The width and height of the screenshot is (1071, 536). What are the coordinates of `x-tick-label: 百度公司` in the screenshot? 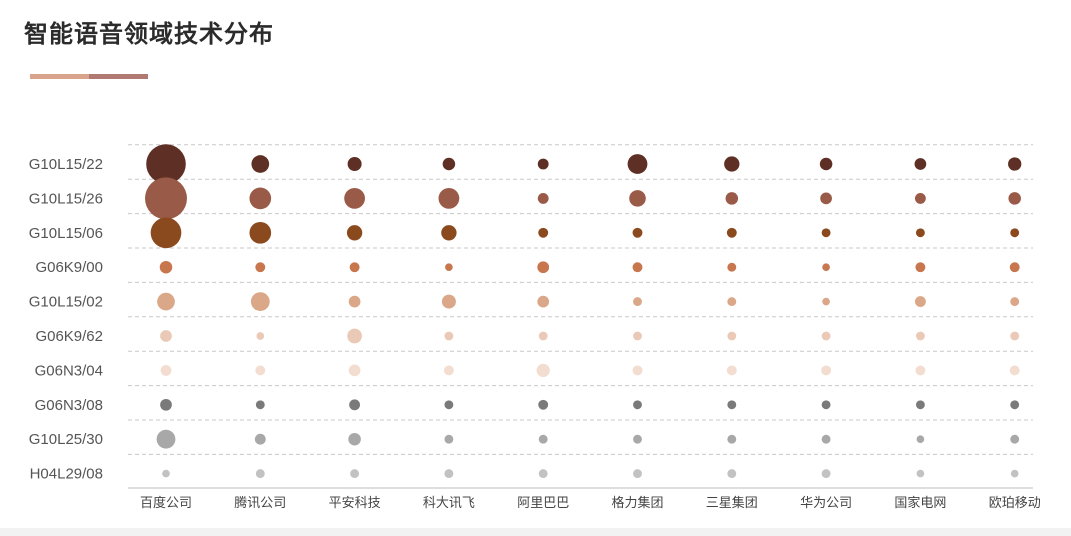 It's located at (166, 503).